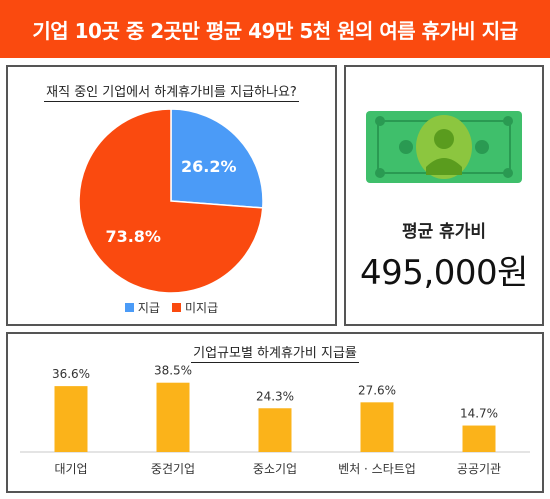 Image resolution: width=550 pixels, height=499 pixels. Describe the element at coordinates (275, 354) in the screenshot. I see `bar-chart-title: 기업규모별 하계휴가비 지급률` at that location.